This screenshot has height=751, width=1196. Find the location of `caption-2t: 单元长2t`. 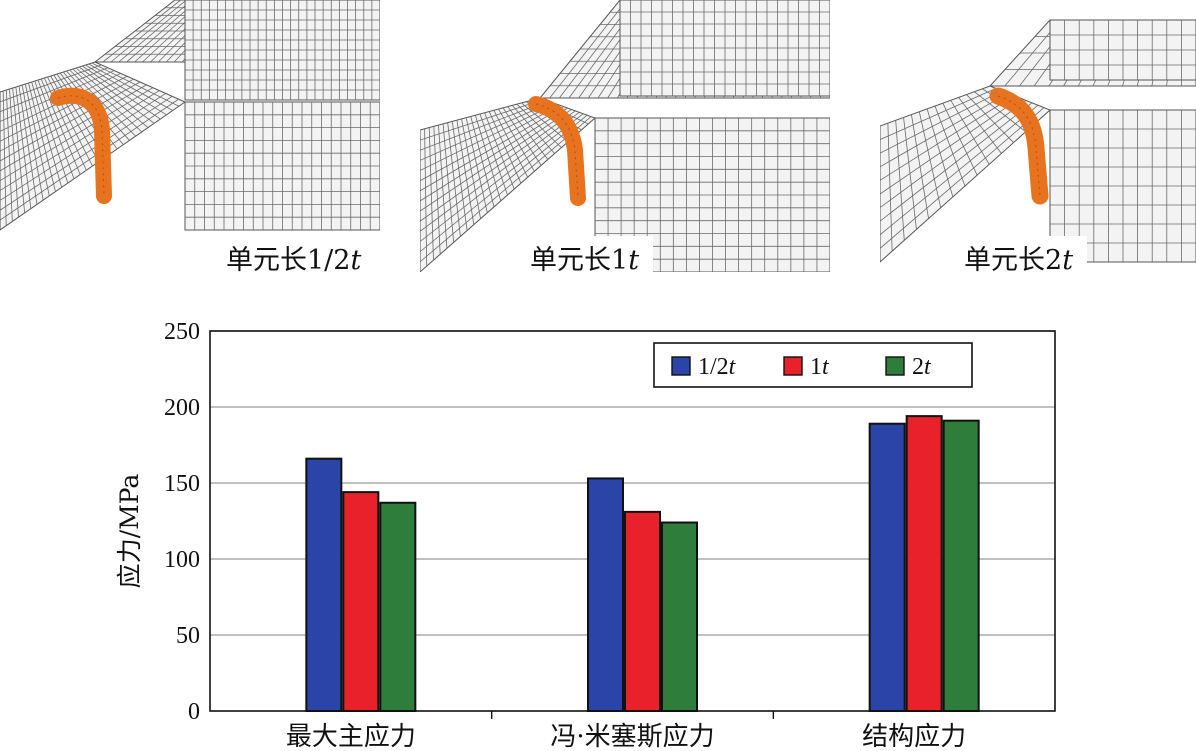

caption-2t: 单元长2t is located at coordinates (1019, 257).